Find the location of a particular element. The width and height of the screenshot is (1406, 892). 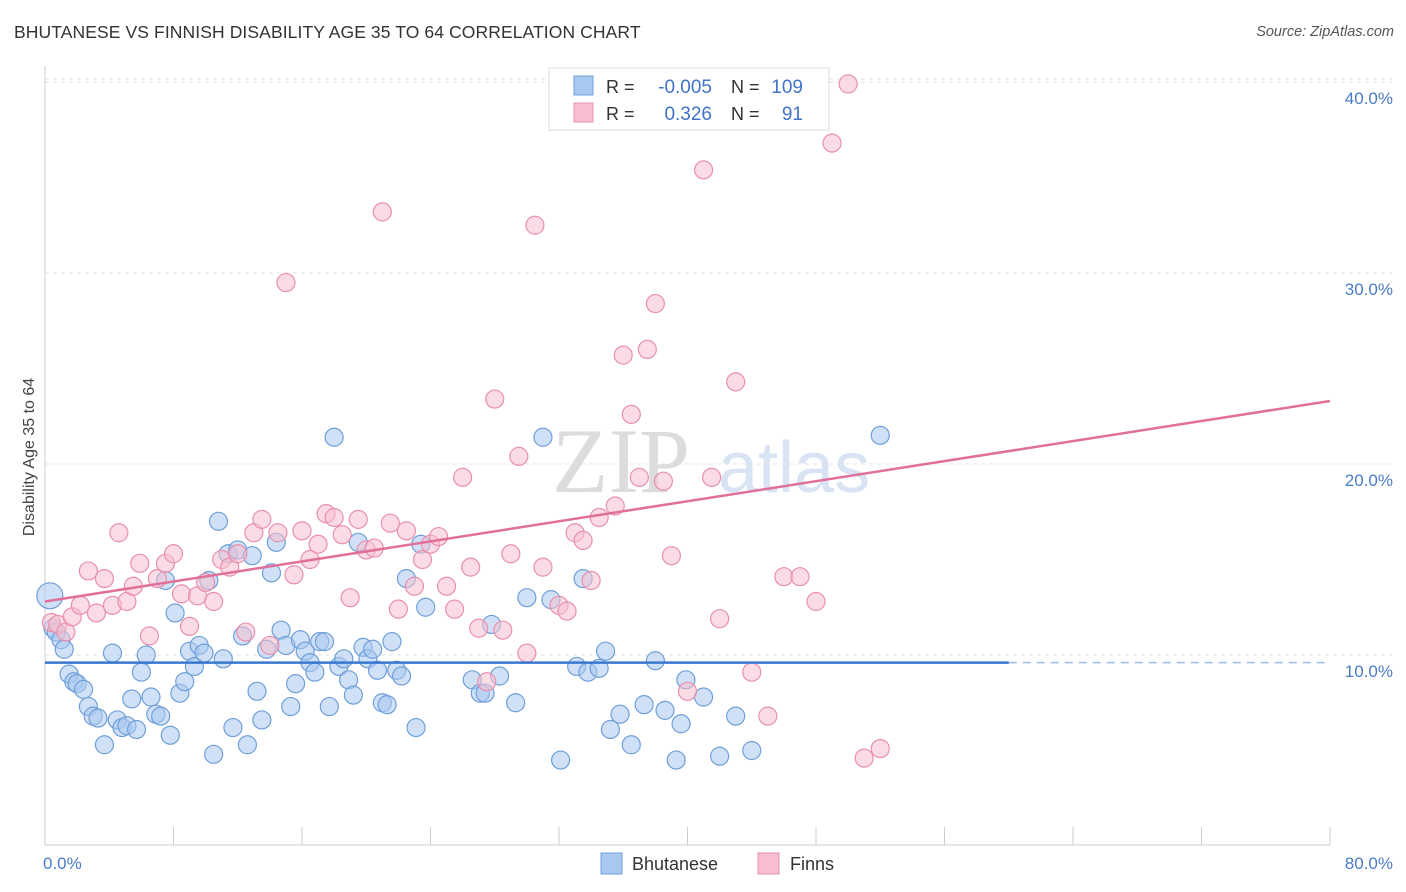

legend-box is located at coordinates (689, 99).